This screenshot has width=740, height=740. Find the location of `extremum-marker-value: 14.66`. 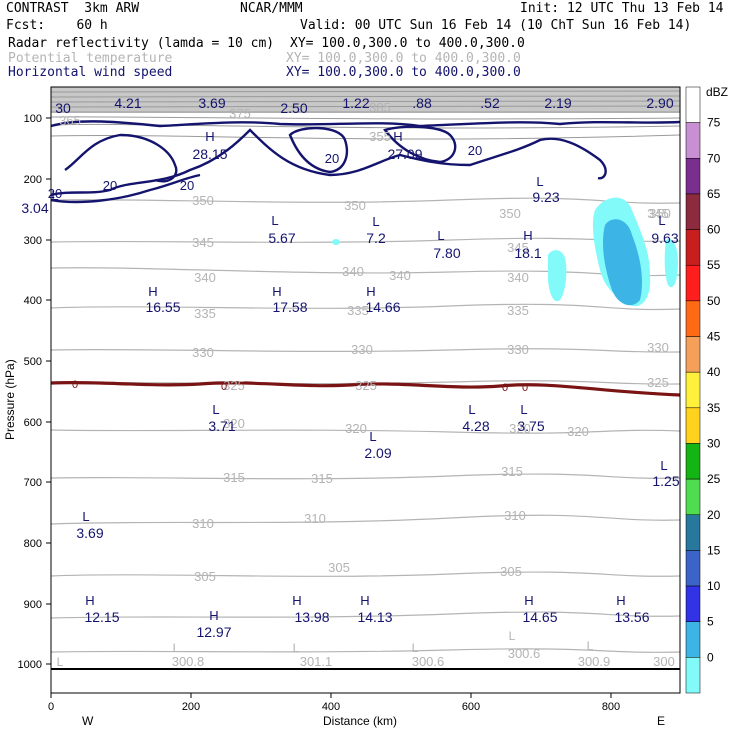

extremum-marker-value: 14.66 is located at coordinates (382, 307).